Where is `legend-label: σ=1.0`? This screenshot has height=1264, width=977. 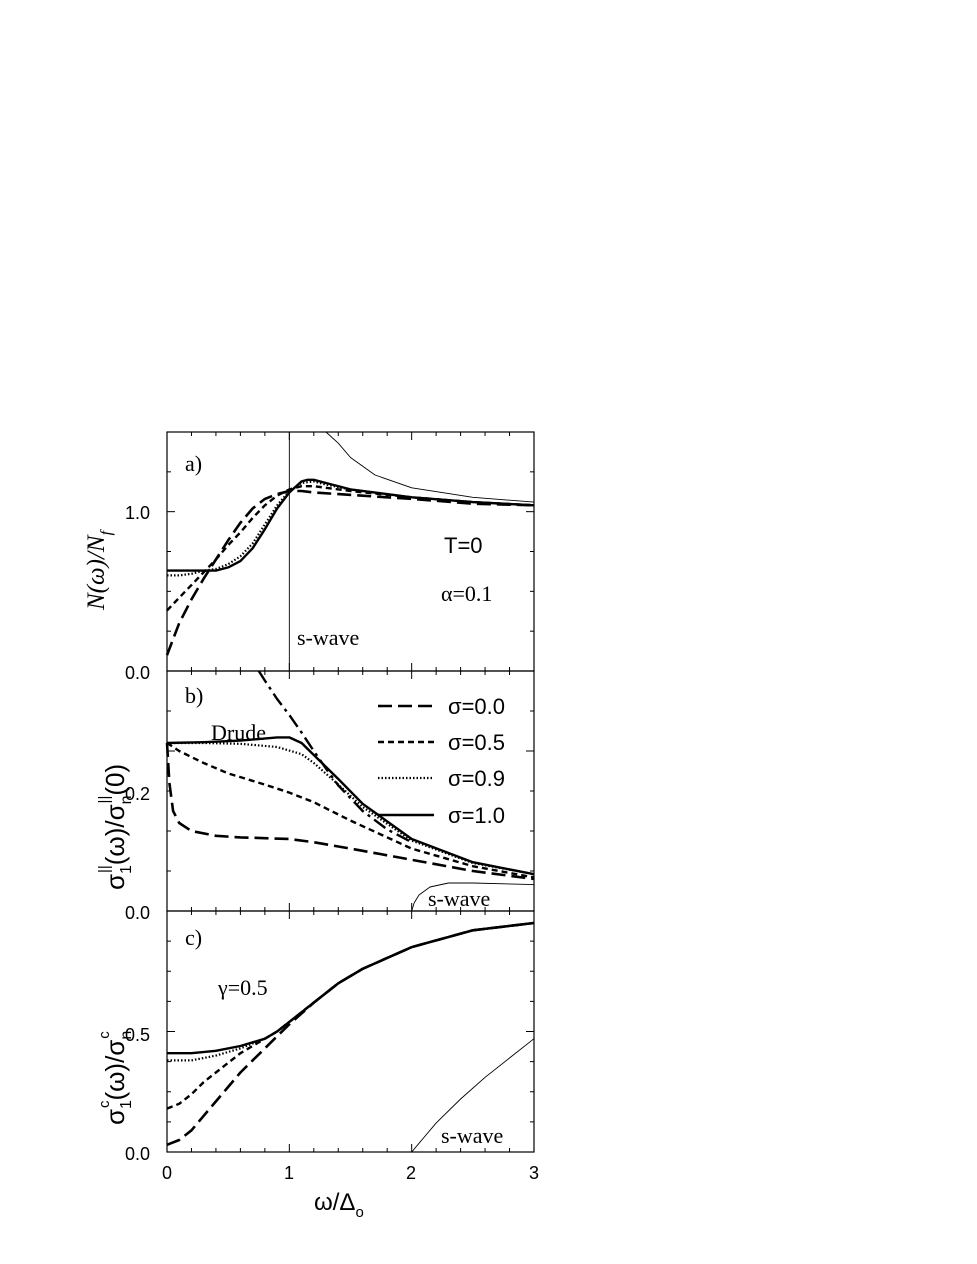 legend-label: σ=1.0 is located at coordinates (476, 815).